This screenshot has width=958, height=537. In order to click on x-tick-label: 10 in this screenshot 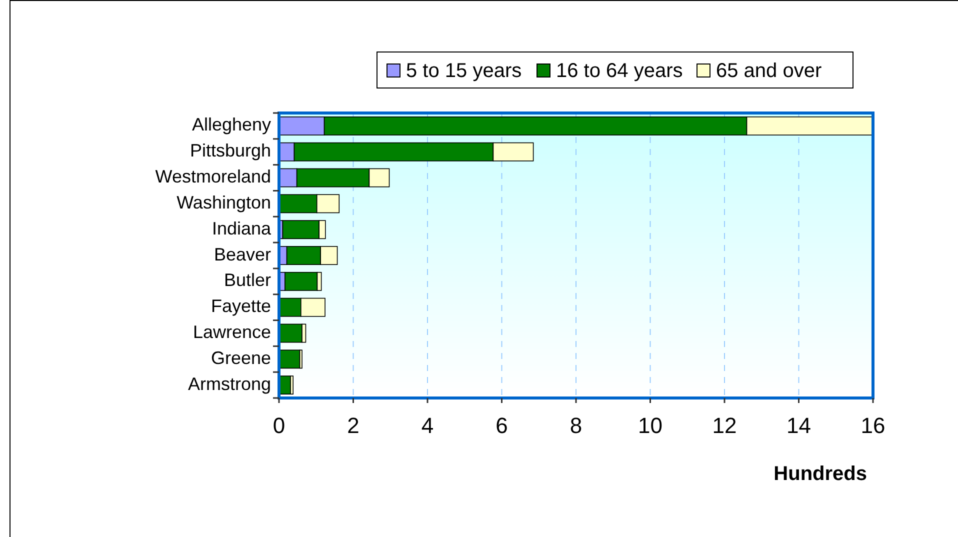, I will do `click(650, 425)`.